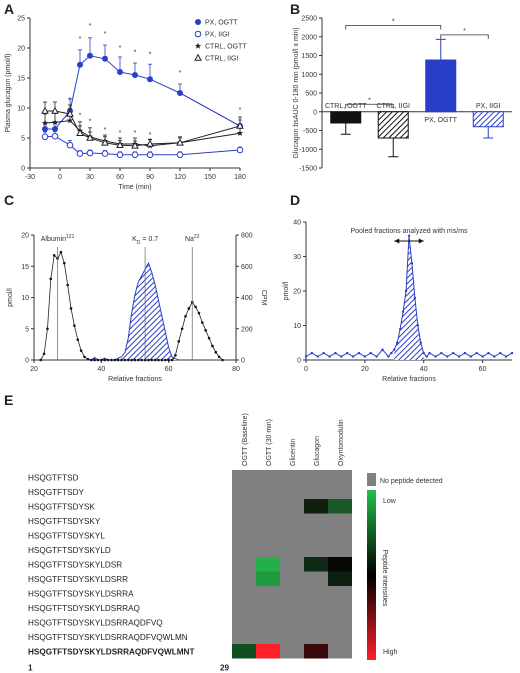 This screenshot has width=520, height=673. I want to click on c-marker-label-main-0: Albumin, so click(53, 239).